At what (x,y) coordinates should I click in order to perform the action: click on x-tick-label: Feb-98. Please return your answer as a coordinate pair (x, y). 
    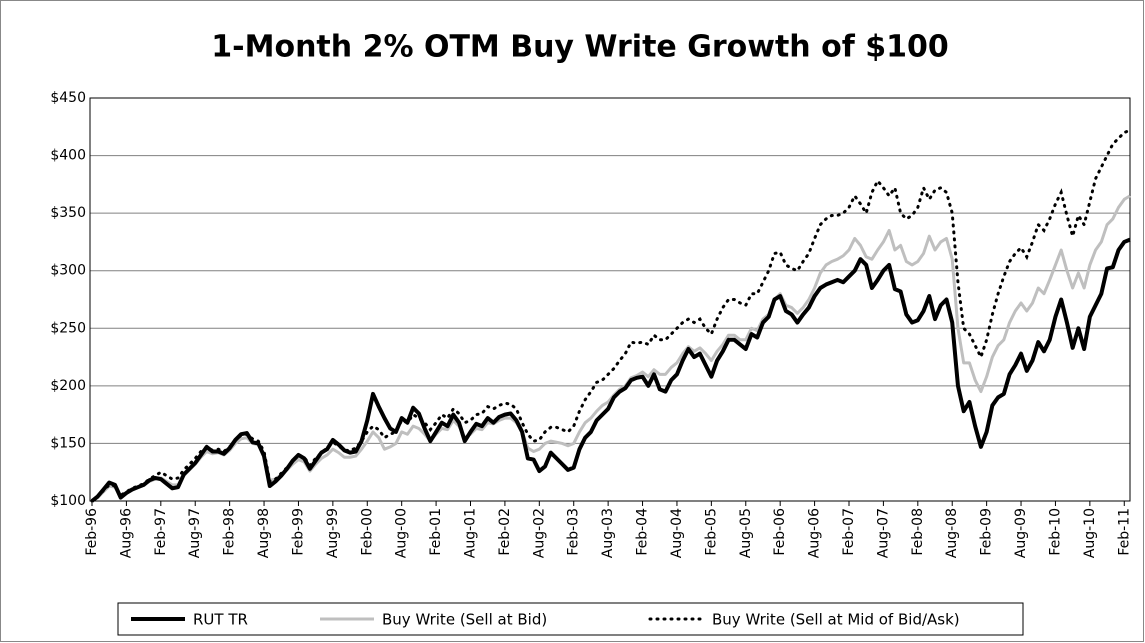
    Looking at the image, I should click on (230, 532).